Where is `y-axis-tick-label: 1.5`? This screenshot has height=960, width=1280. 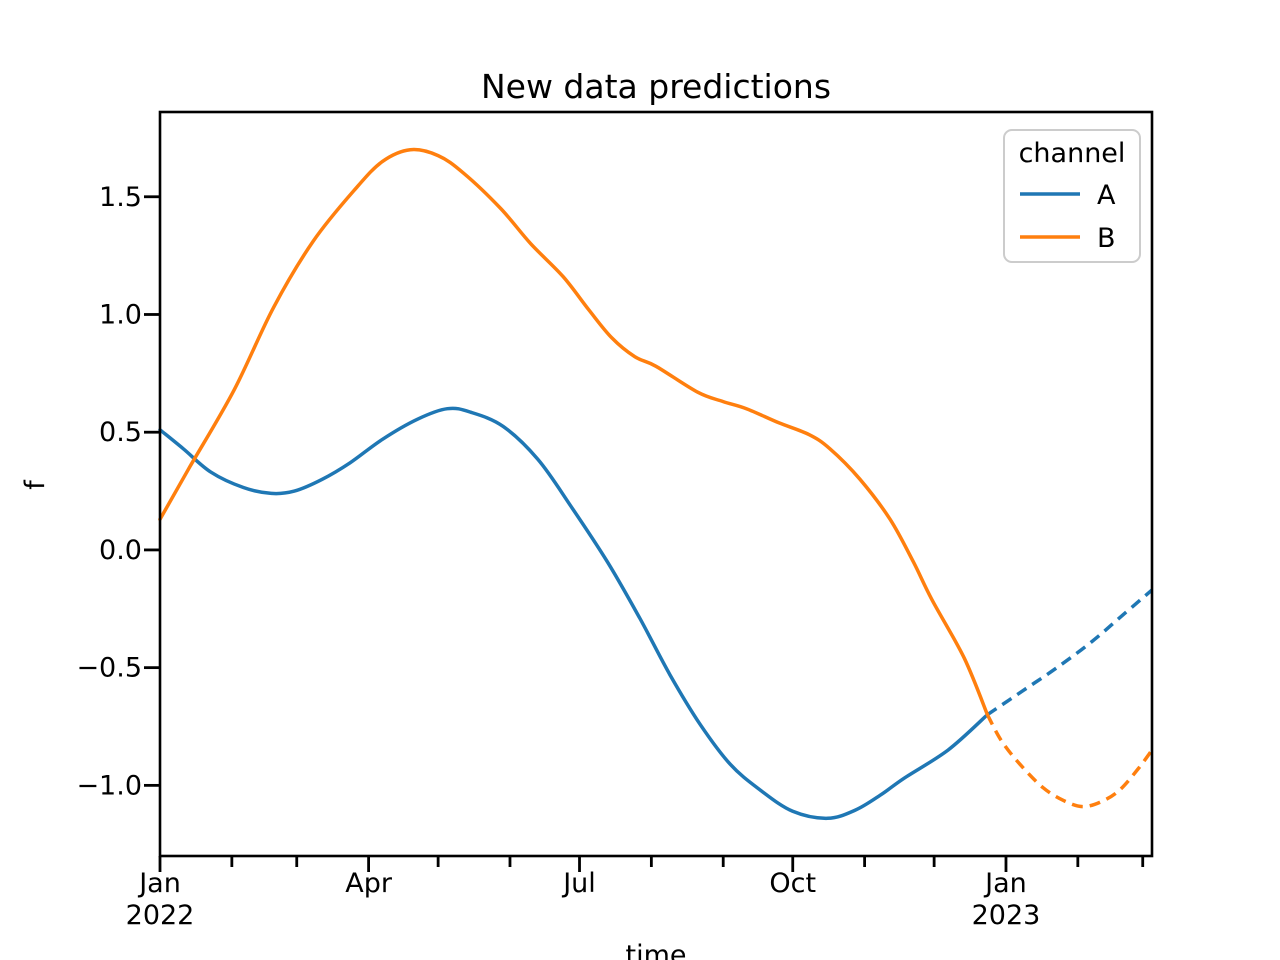 y-axis-tick-label: 1.5 is located at coordinates (120, 197).